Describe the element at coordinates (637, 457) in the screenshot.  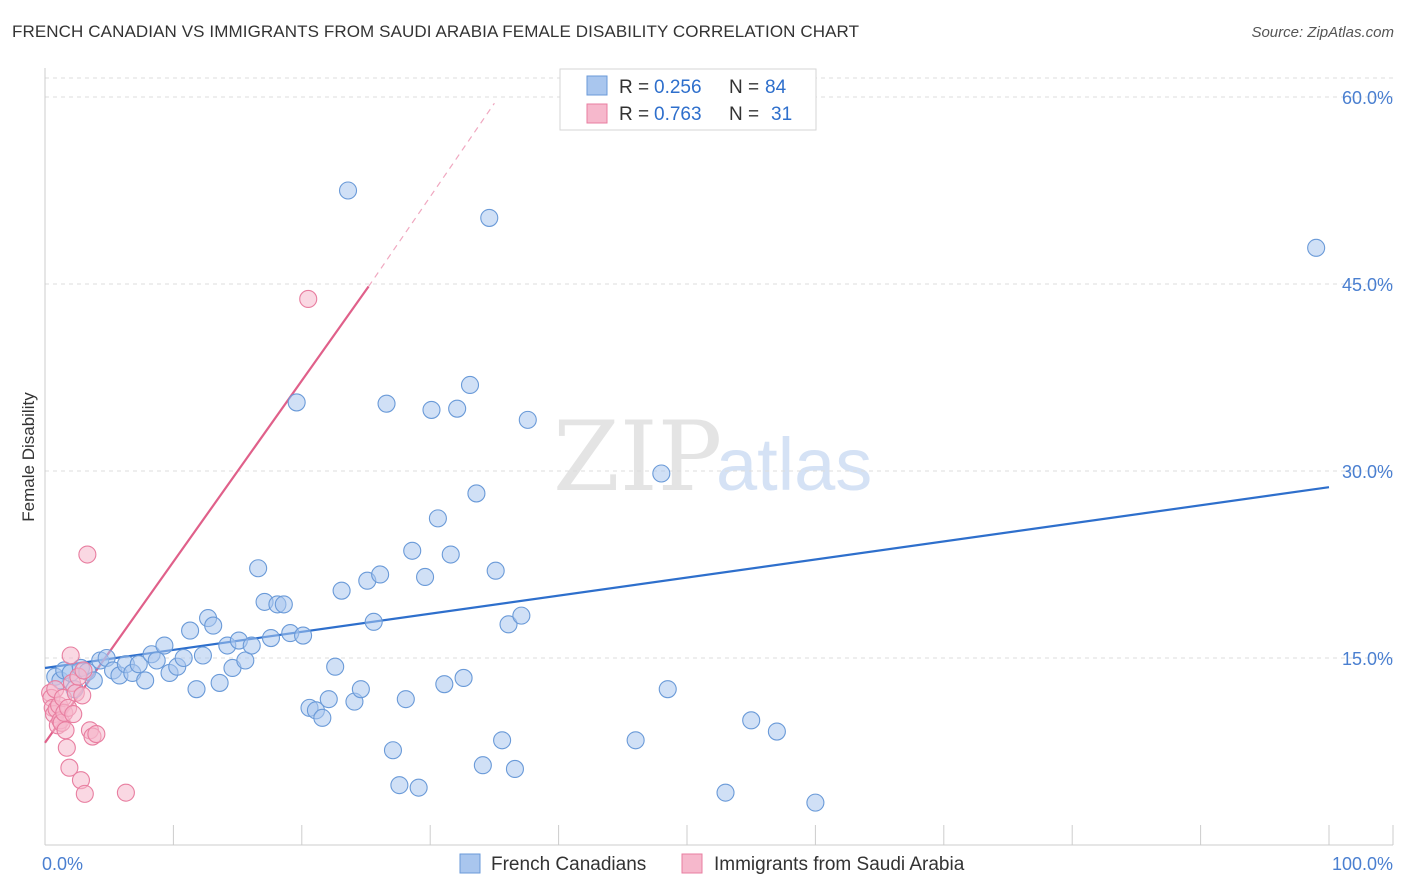
I see `watermark-zip: ZIP` at that location.